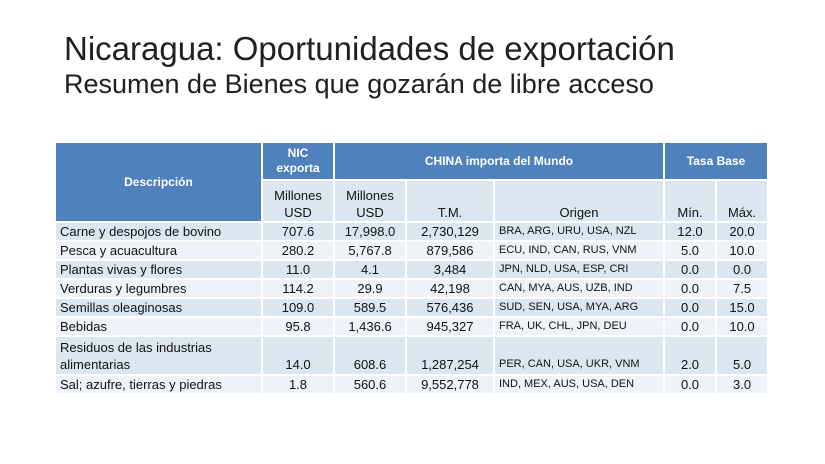 The width and height of the screenshot is (825, 464). What do you see at coordinates (370, 269) in the screenshot?
I see `cell-china-usd: 4.1` at bounding box center [370, 269].